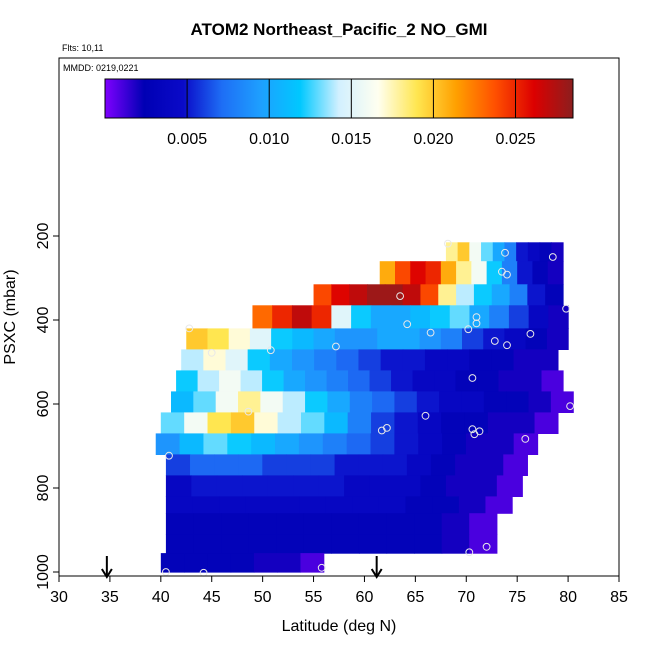 The height and width of the screenshot is (650, 650). I want to click on latitude-markers, so click(242, 567).